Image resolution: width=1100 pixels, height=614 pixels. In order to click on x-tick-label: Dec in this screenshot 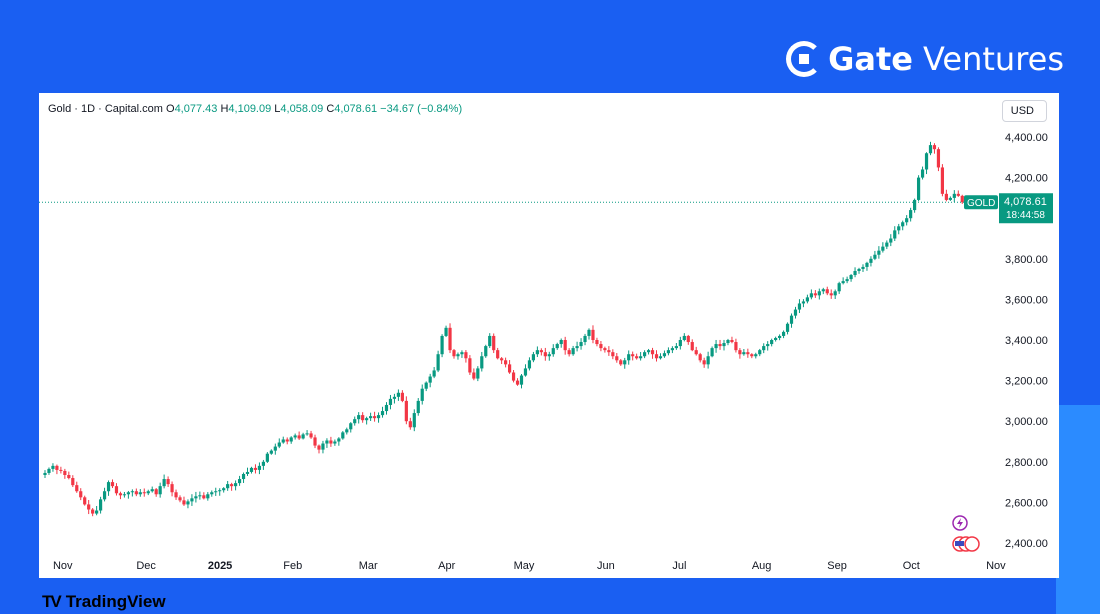, I will do `click(146, 566)`.